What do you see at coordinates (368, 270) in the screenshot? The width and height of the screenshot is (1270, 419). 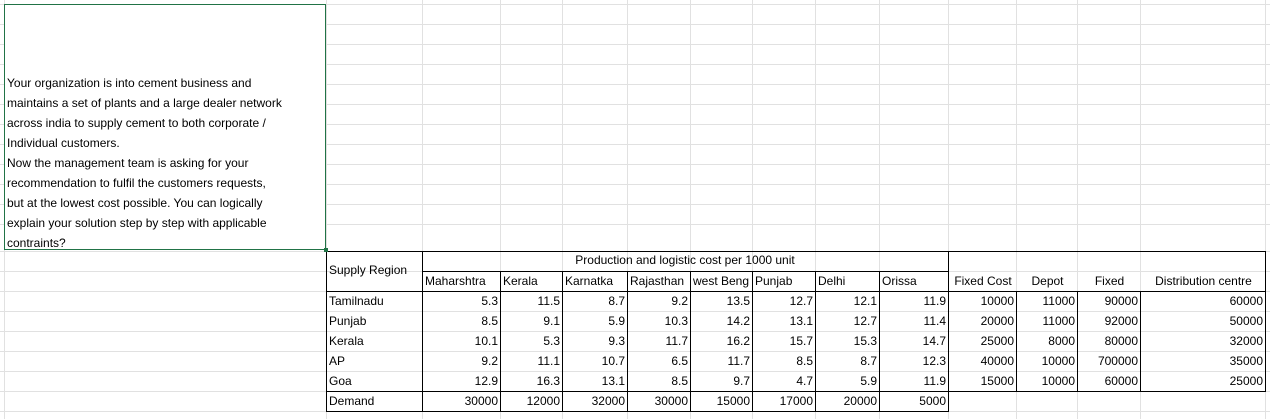 I see `supply-region-header: Supply Region` at bounding box center [368, 270].